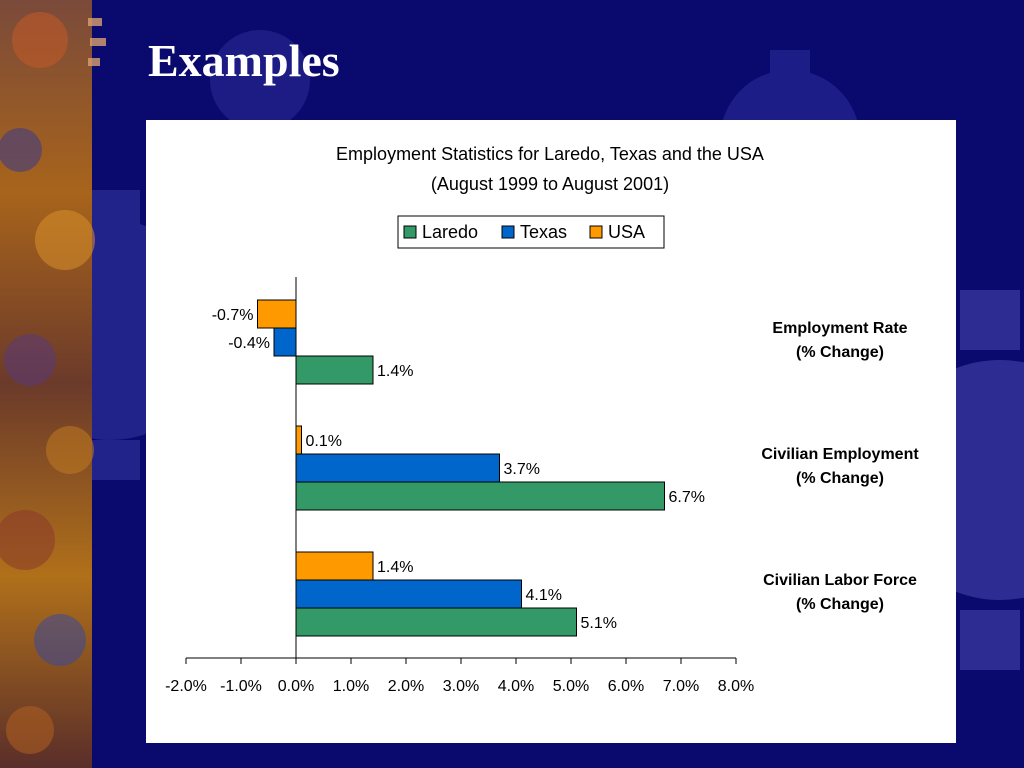  Describe the element at coordinates (840, 454) in the screenshot. I see `category-label-1-line-0: Civilian Employment` at that location.